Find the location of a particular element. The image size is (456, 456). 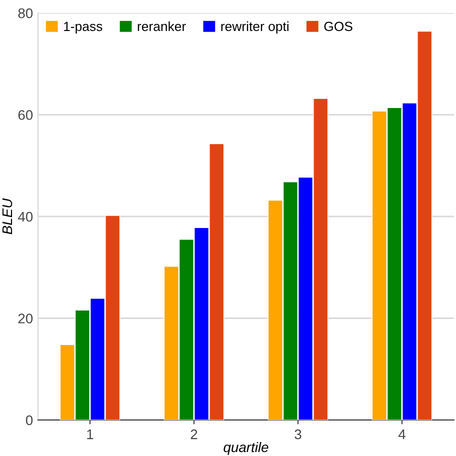

x-tick-label: 3 is located at coordinates (298, 434).